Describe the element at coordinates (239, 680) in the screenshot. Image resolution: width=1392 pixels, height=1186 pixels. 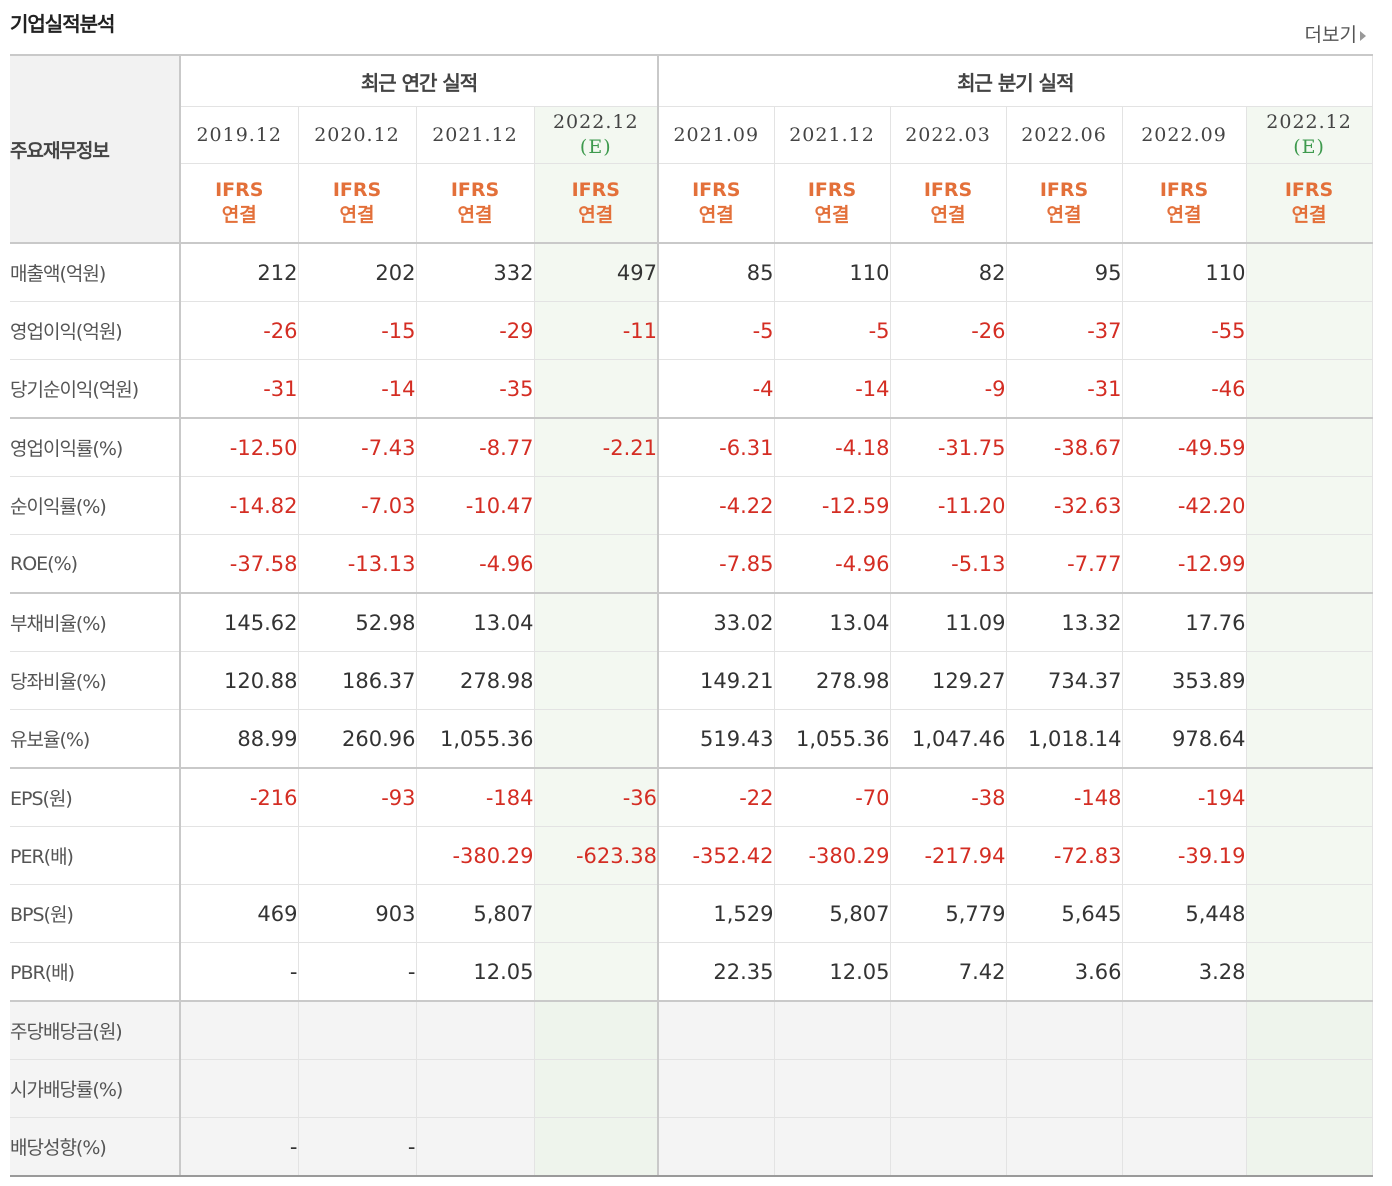
I see `value-cell: 120.88` at that location.